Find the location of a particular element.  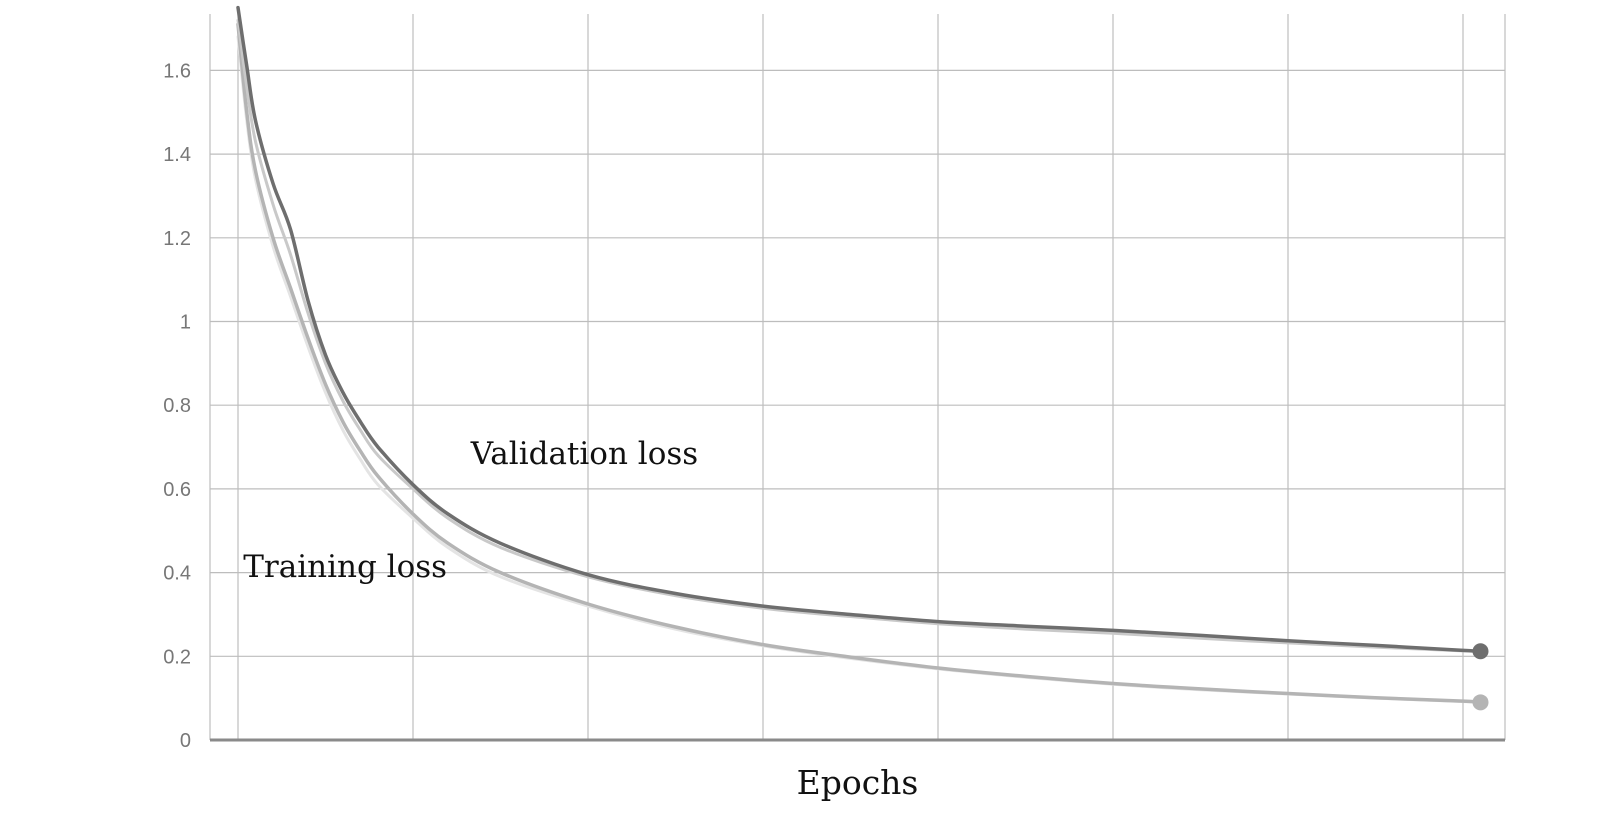

y-tick-labels: 0 0.2 0.4 0.6 0.8 1 1.2 1.4 1.6 is located at coordinates (177, 406).